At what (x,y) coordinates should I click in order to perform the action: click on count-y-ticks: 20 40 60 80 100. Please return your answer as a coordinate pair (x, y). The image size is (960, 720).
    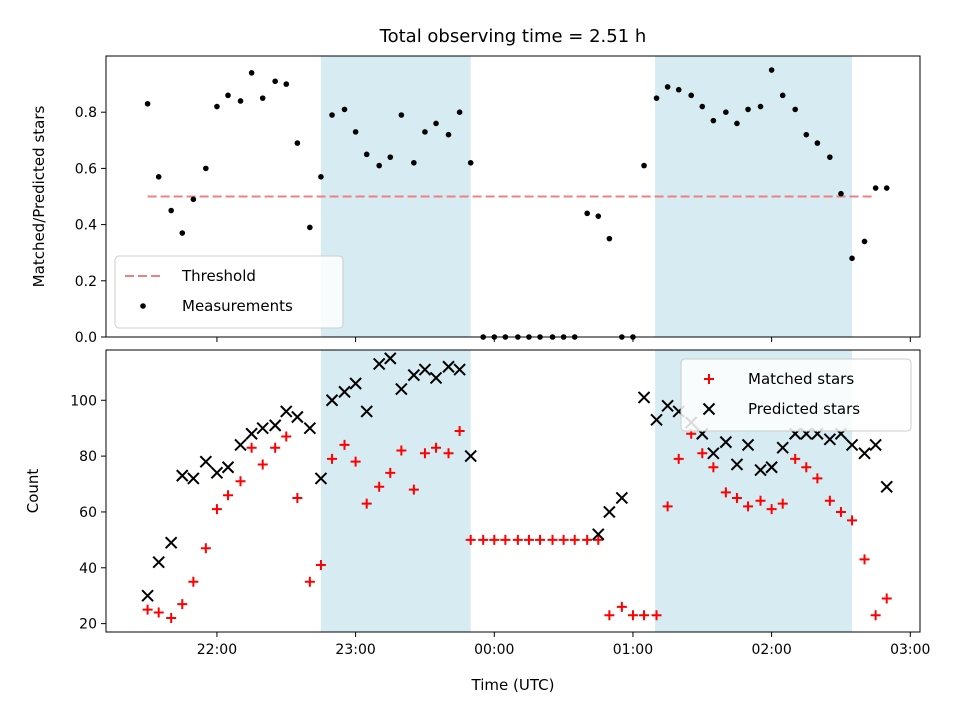
    Looking at the image, I should click on (88, 513).